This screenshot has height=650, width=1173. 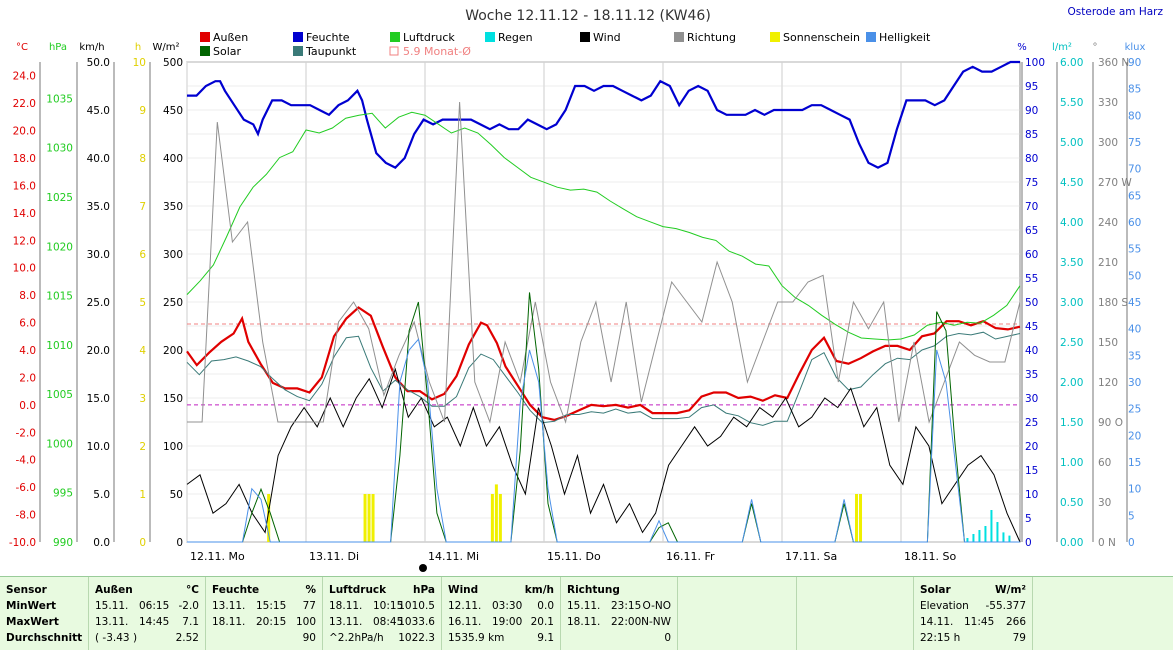 I want to click on solar-avg-value: 79, so click(x=1019, y=638).